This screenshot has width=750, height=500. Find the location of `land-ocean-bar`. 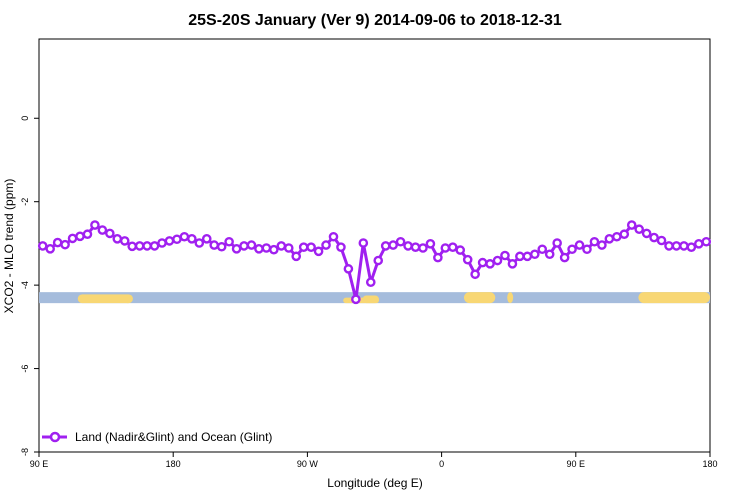

land-ocean-bar is located at coordinates (374, 298).